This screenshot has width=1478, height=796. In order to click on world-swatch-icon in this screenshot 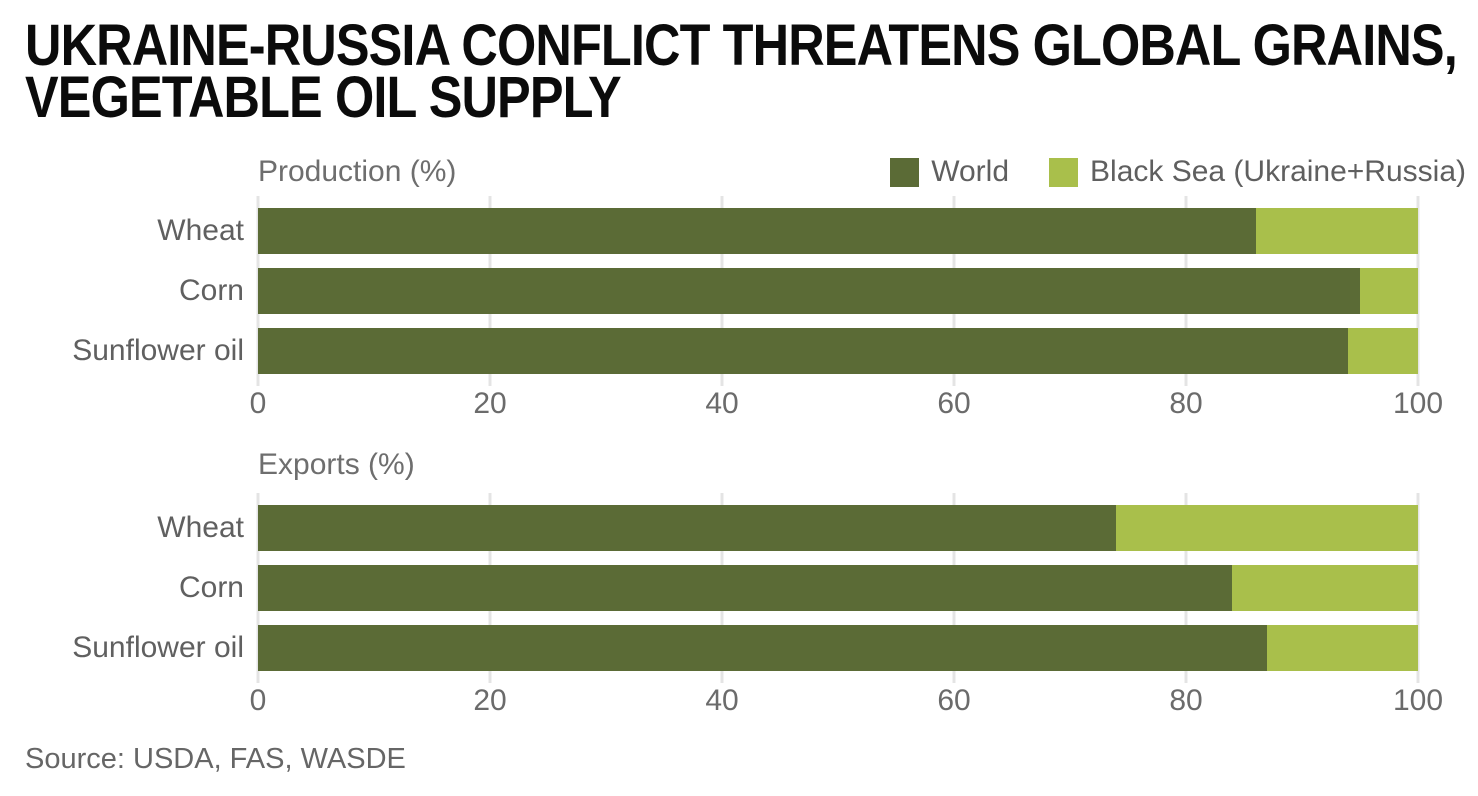, I will do `click(905, 172)`.